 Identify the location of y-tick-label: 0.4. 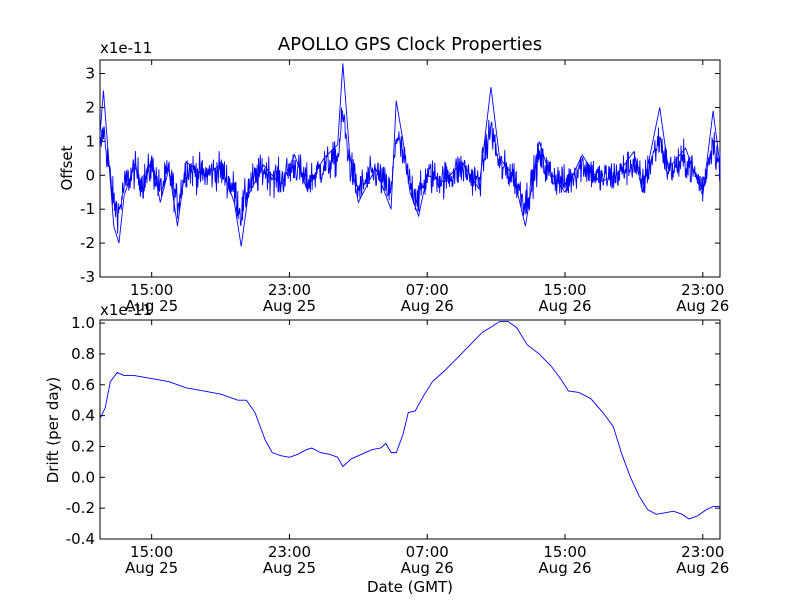
(83, 416).